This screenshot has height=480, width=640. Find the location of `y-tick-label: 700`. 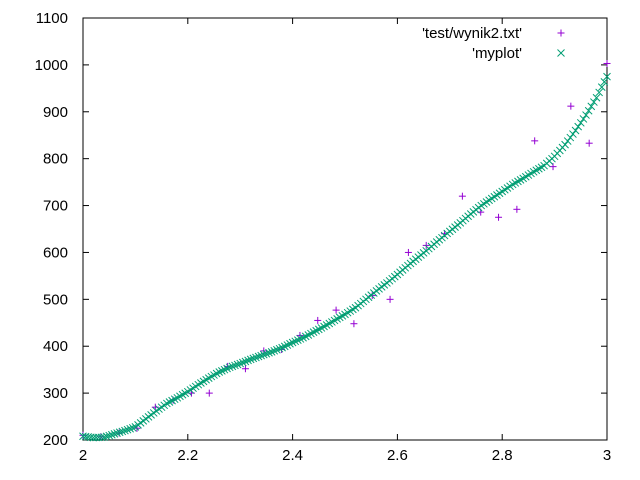

y-tick-label: 700 is located at coordinates (55, 206).